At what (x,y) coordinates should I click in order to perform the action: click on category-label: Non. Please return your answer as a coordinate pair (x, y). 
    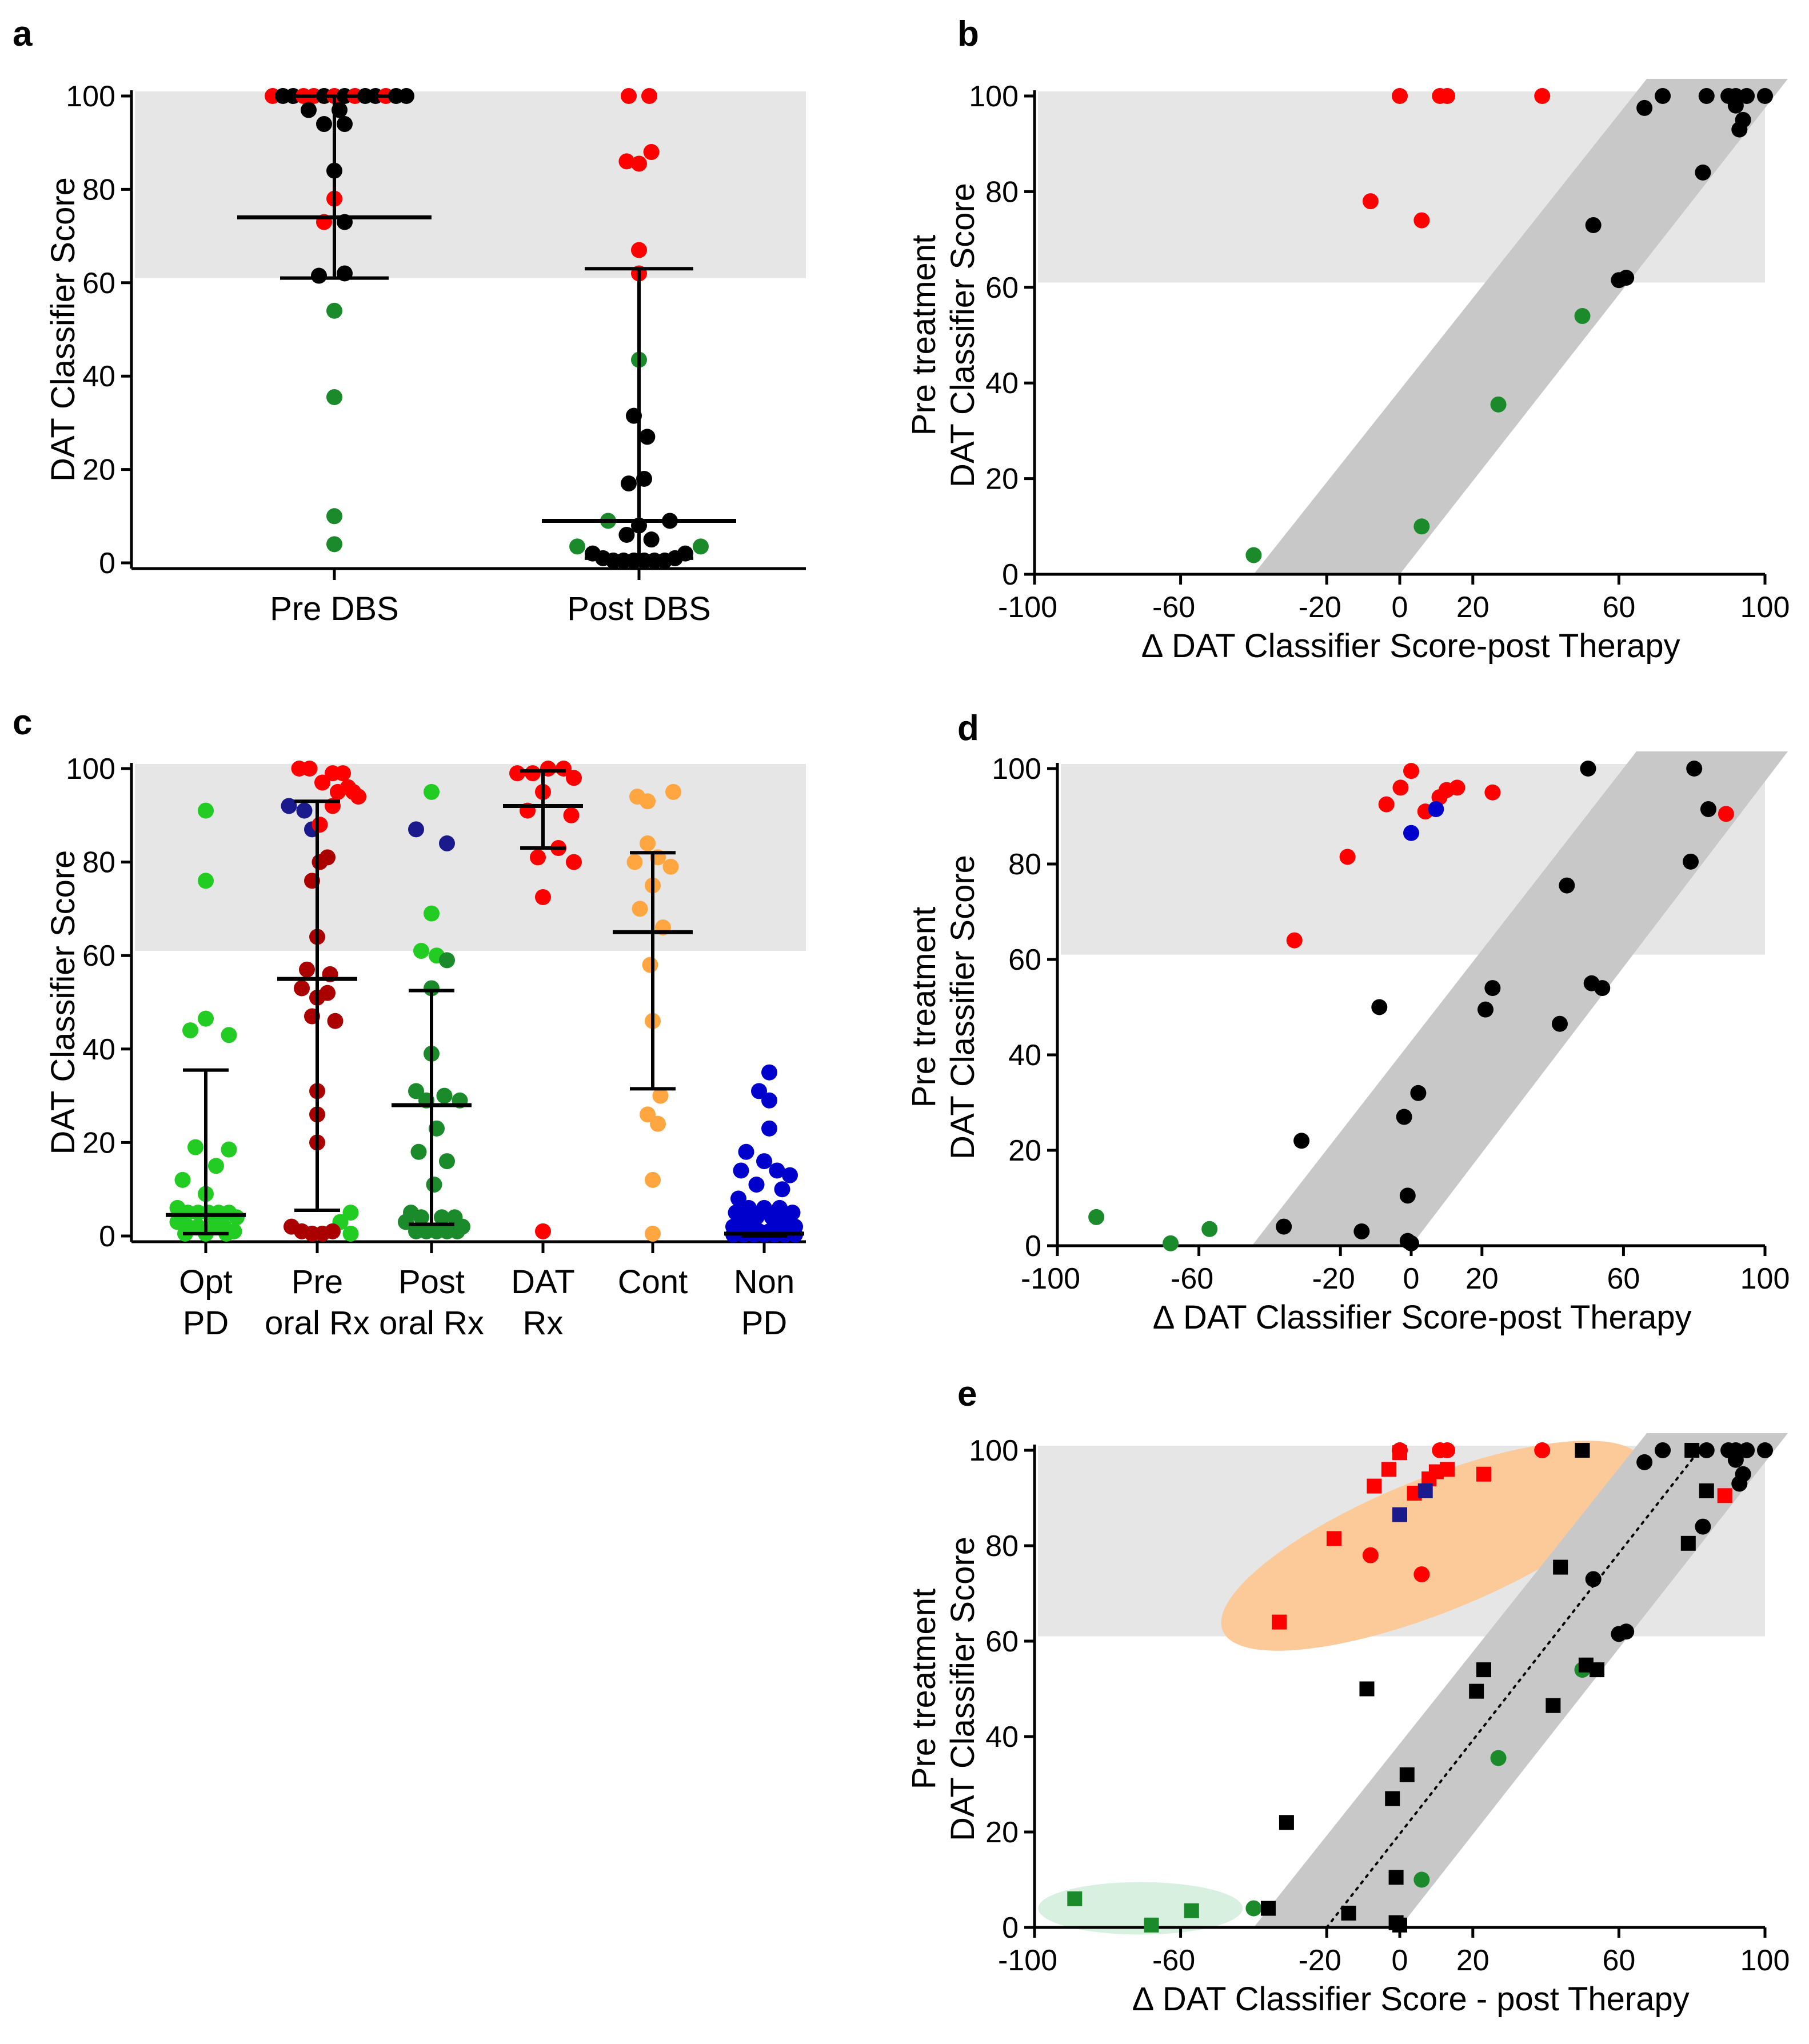
    Looking at the image, I should click on (764, 1282).